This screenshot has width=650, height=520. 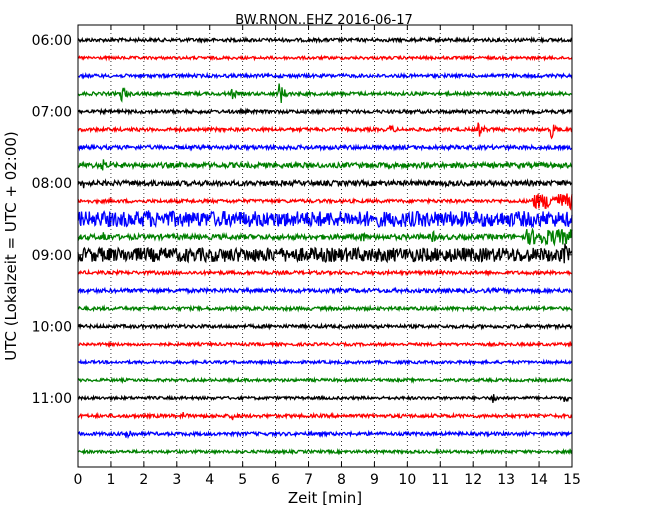 I want to click on x-tick-label: 3, so click(x=176, y=480).